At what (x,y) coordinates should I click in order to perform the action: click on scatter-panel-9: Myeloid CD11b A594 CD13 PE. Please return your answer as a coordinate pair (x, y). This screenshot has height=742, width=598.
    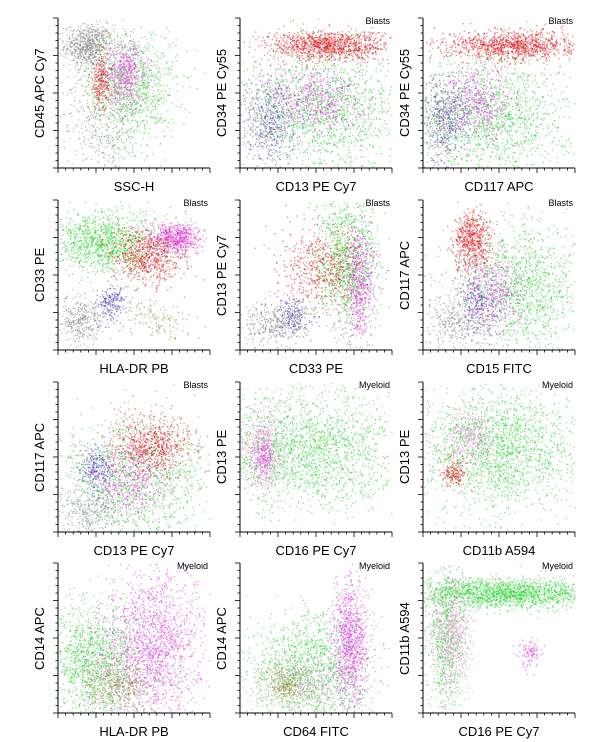
    Looking at the image, I should click on (486, 469).